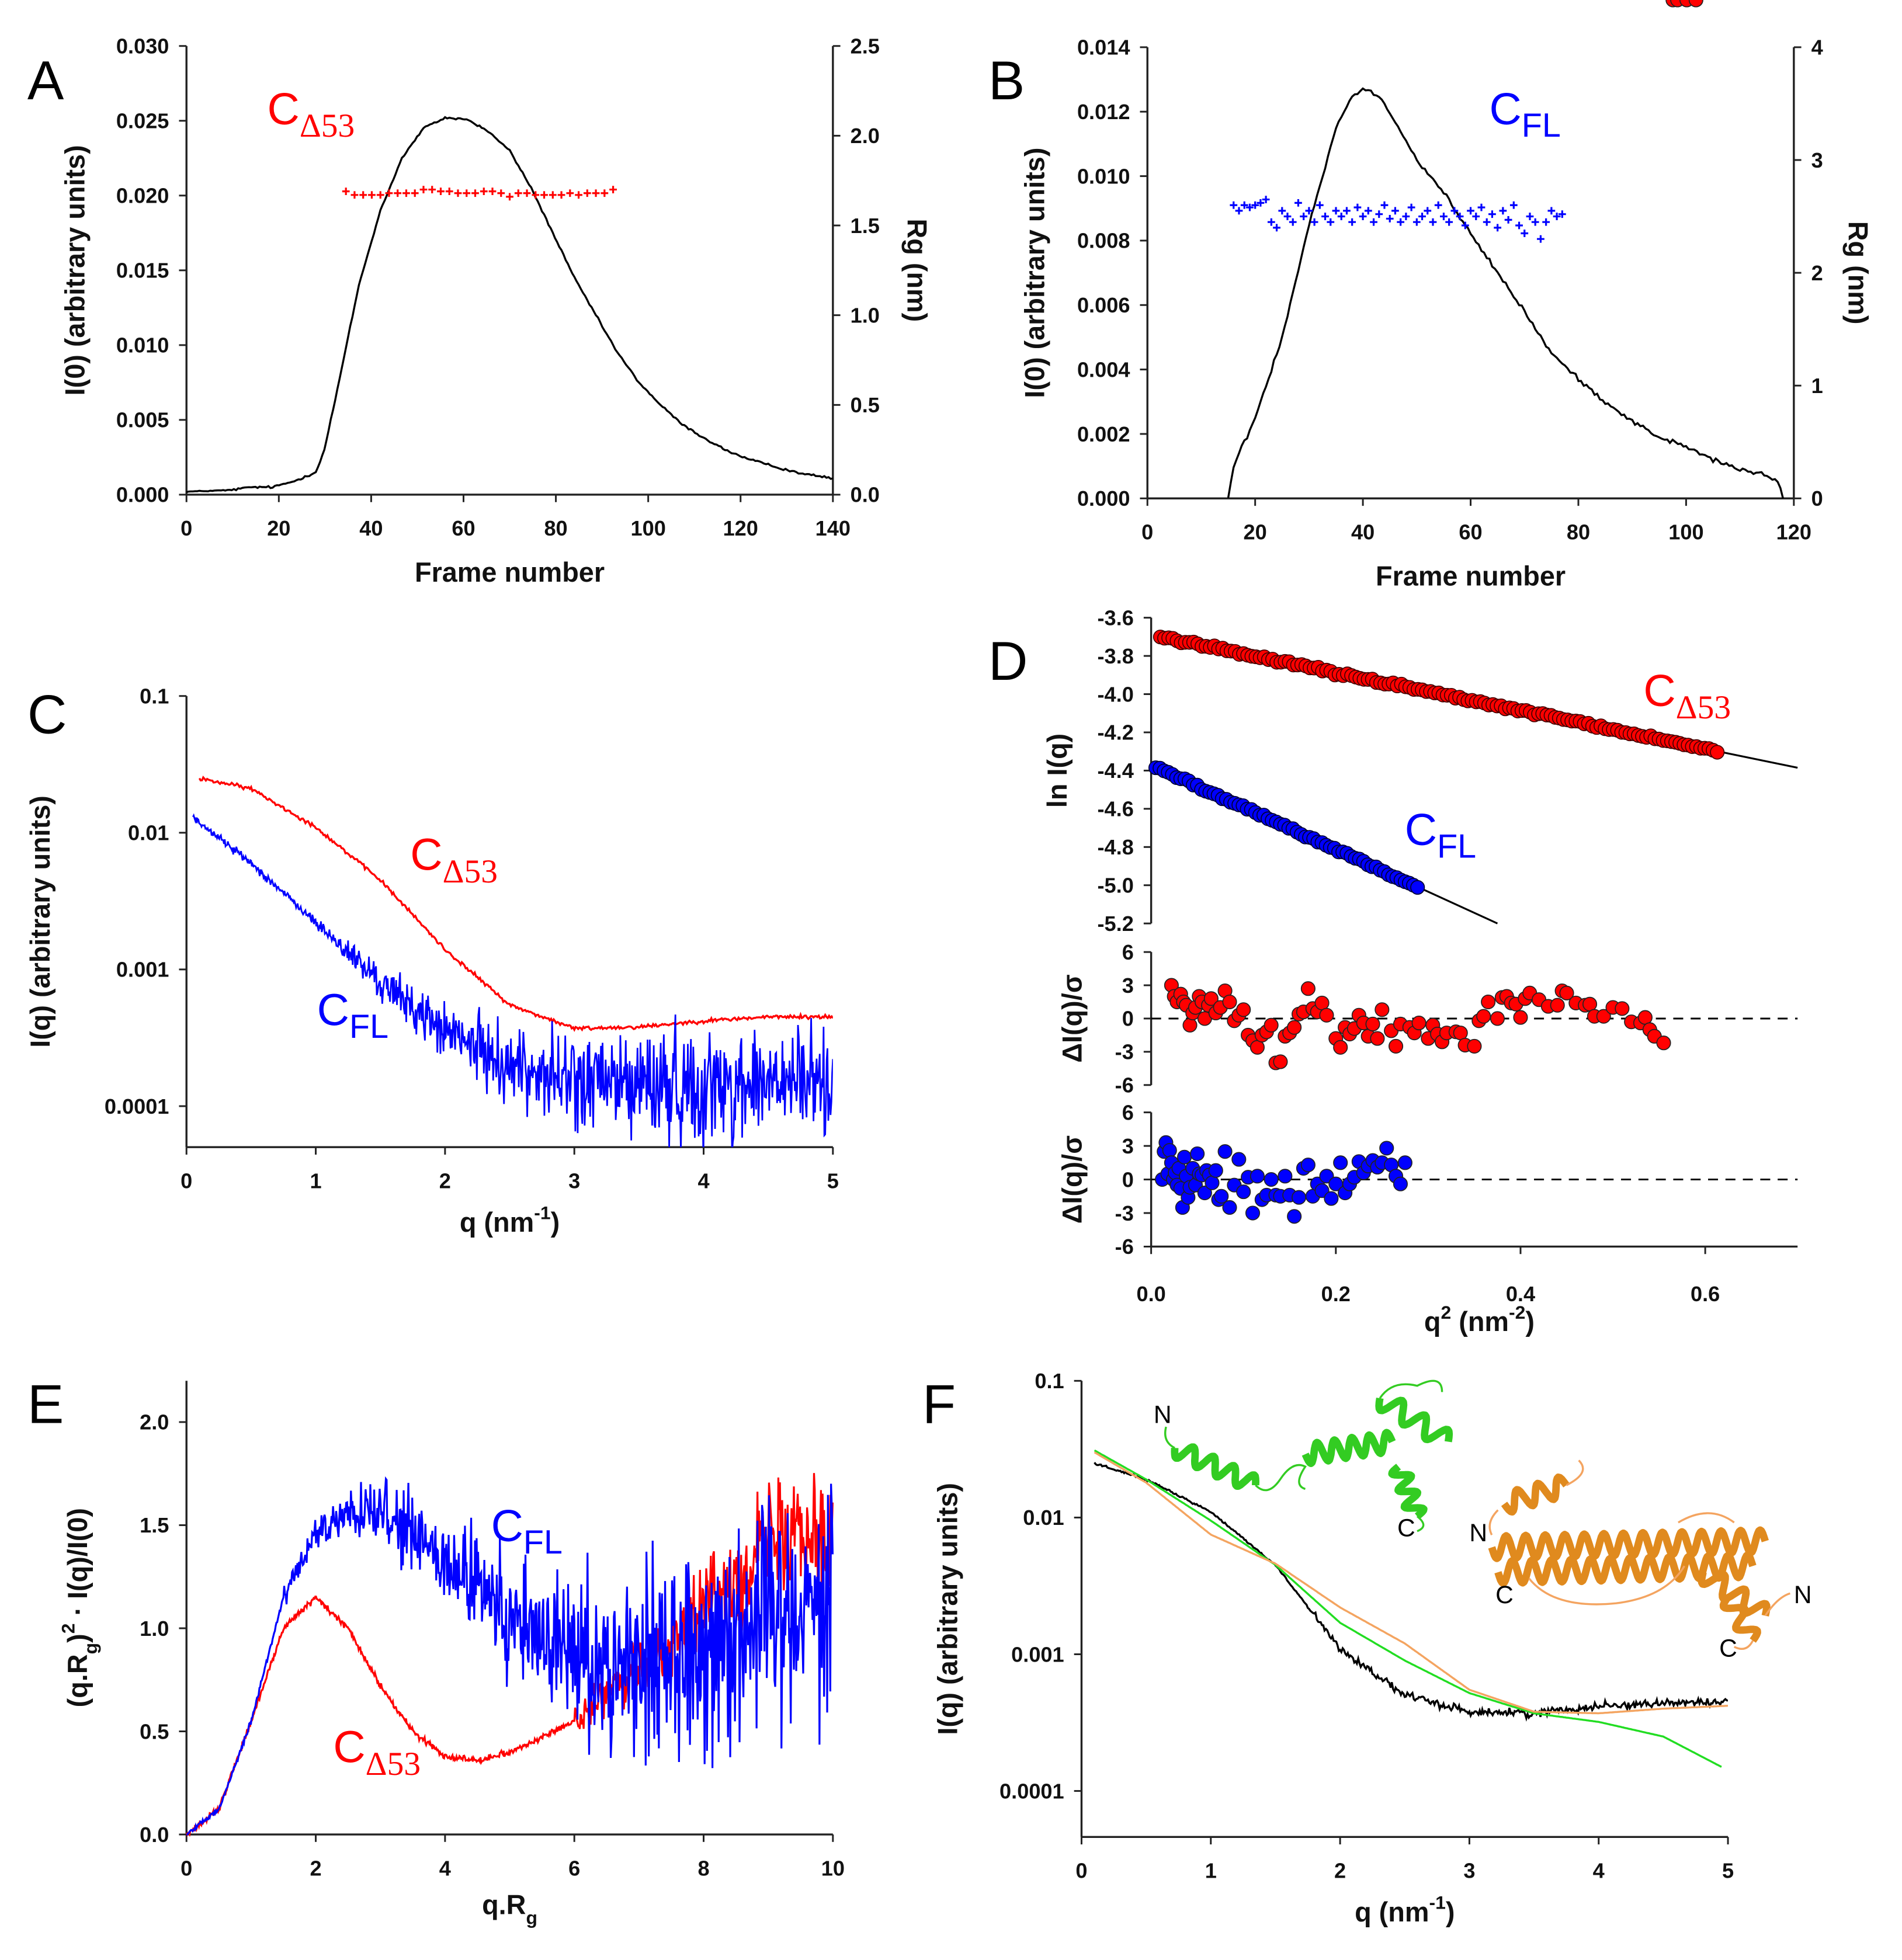 This screenshot has width=1902, height=1960. What do you see at coordinates (1116, 847) in the screenshot?
I see `y-tick-label: -4.8` at bounding box center [1116, 847].